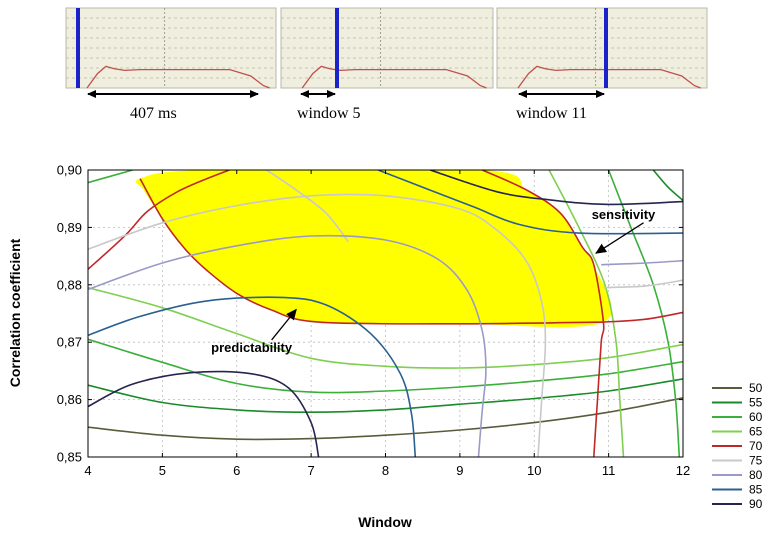 This screenshot has height=534, width=769. I want to click on legend-item-90: 90, so click(737, 504).